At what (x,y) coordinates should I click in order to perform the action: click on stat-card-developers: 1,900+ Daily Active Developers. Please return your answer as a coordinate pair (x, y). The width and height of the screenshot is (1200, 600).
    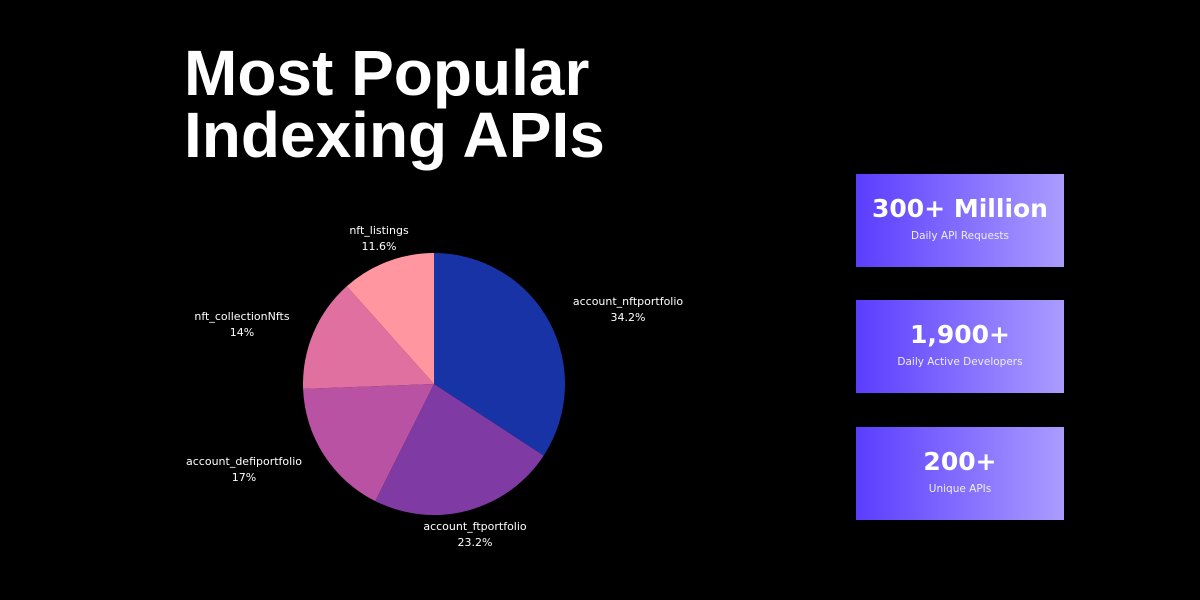
    Looking at the image, I should click on (960, 346).